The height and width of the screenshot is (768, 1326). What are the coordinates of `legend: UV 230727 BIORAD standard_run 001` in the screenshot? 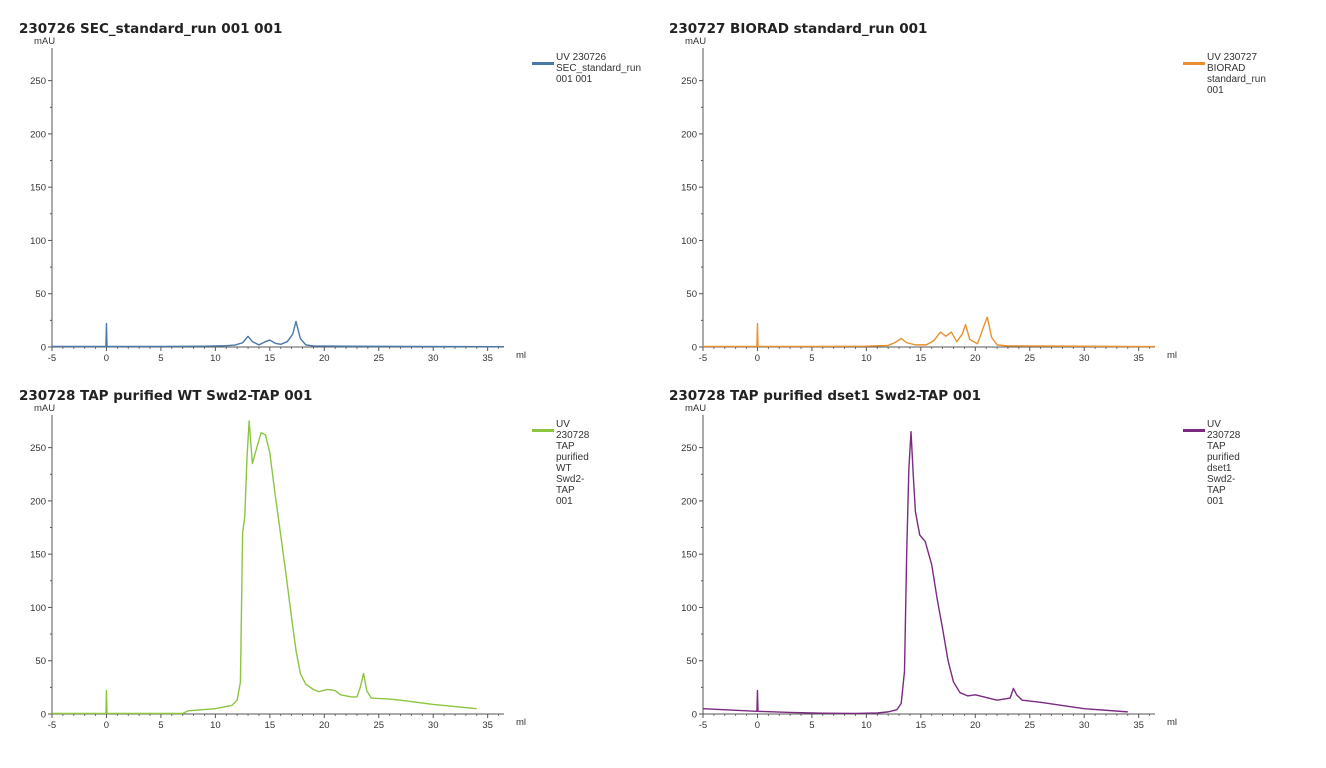 It's located at (1224, 74).